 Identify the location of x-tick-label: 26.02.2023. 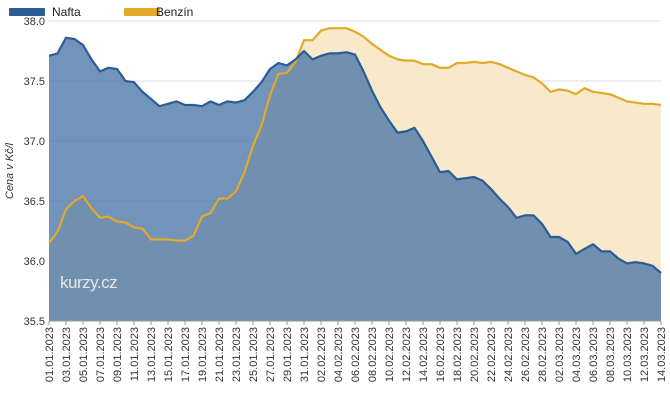
(526, 354).